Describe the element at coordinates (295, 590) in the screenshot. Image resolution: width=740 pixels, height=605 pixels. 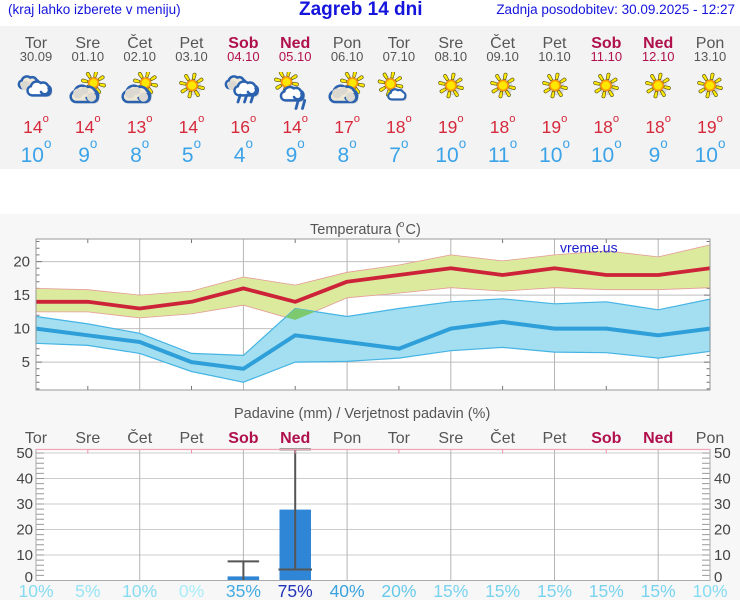
I see `svg-text: 75%` at that location.